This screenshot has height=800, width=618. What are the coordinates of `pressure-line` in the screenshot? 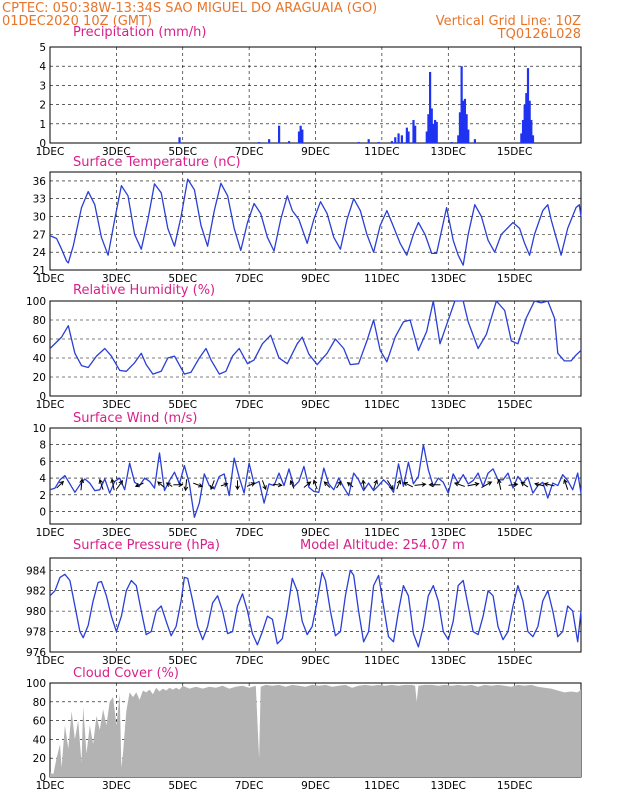 It's located at (315, 608).